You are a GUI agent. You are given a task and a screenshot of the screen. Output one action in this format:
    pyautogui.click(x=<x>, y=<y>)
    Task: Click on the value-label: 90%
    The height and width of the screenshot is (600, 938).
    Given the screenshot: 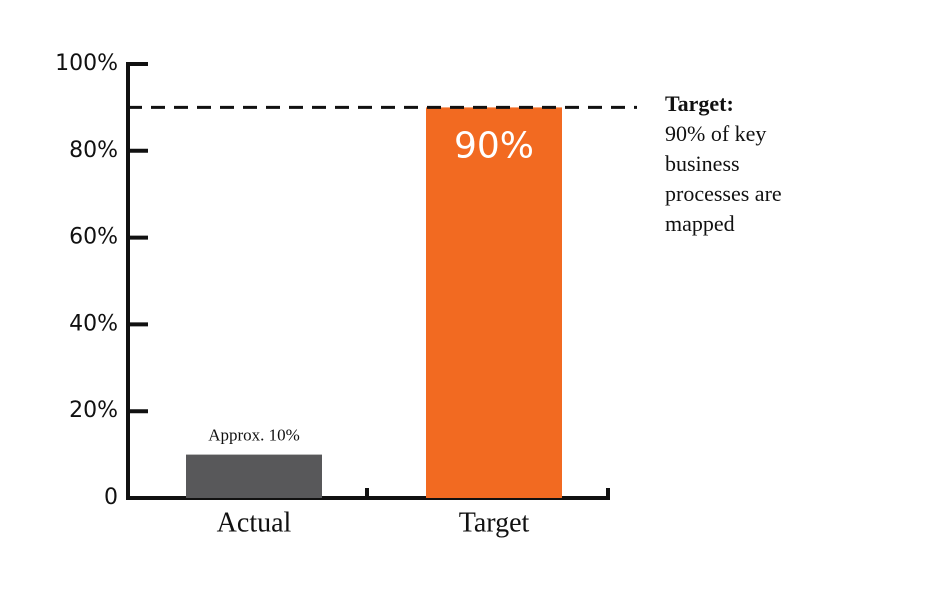 What is the action you would take?
    pyautogui.click(x=494, y=145)
    